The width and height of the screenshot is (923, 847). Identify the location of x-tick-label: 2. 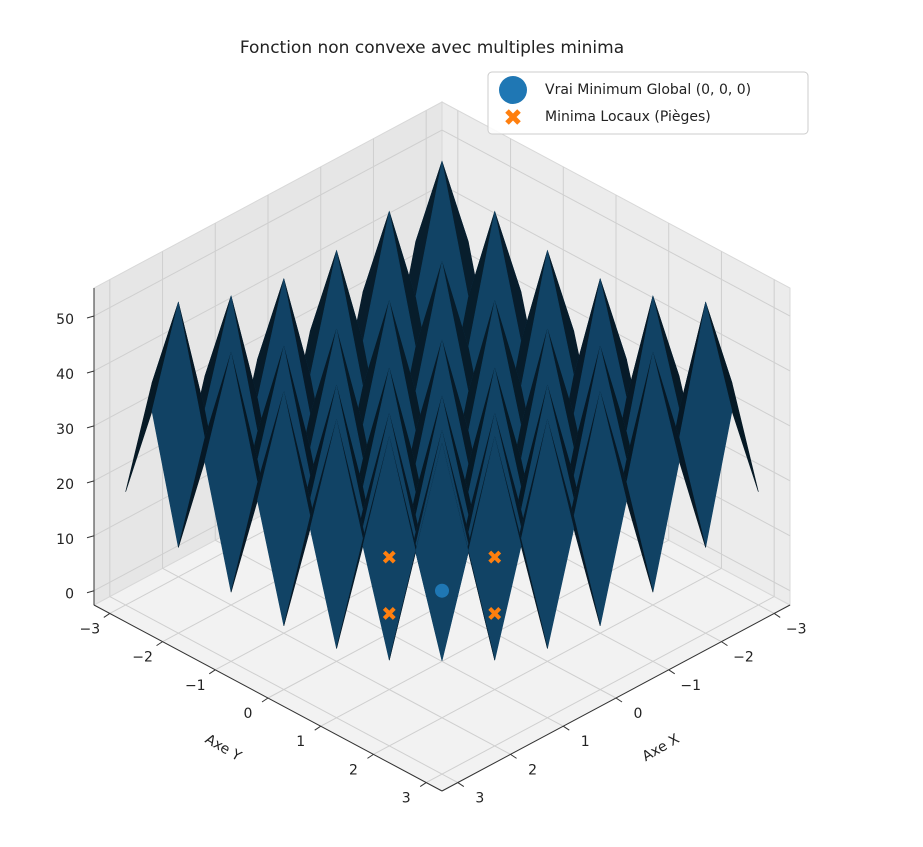
(532, 770).